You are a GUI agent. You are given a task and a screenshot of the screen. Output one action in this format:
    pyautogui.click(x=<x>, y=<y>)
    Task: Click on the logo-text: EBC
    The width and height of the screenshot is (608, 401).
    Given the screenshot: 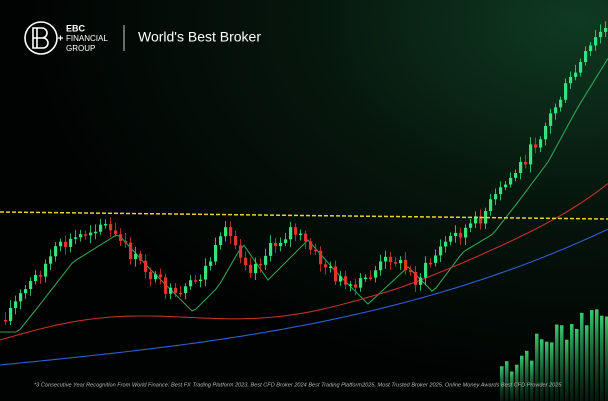 What is the action you would take?
    pyautogui.click(x=76, y=28)
    